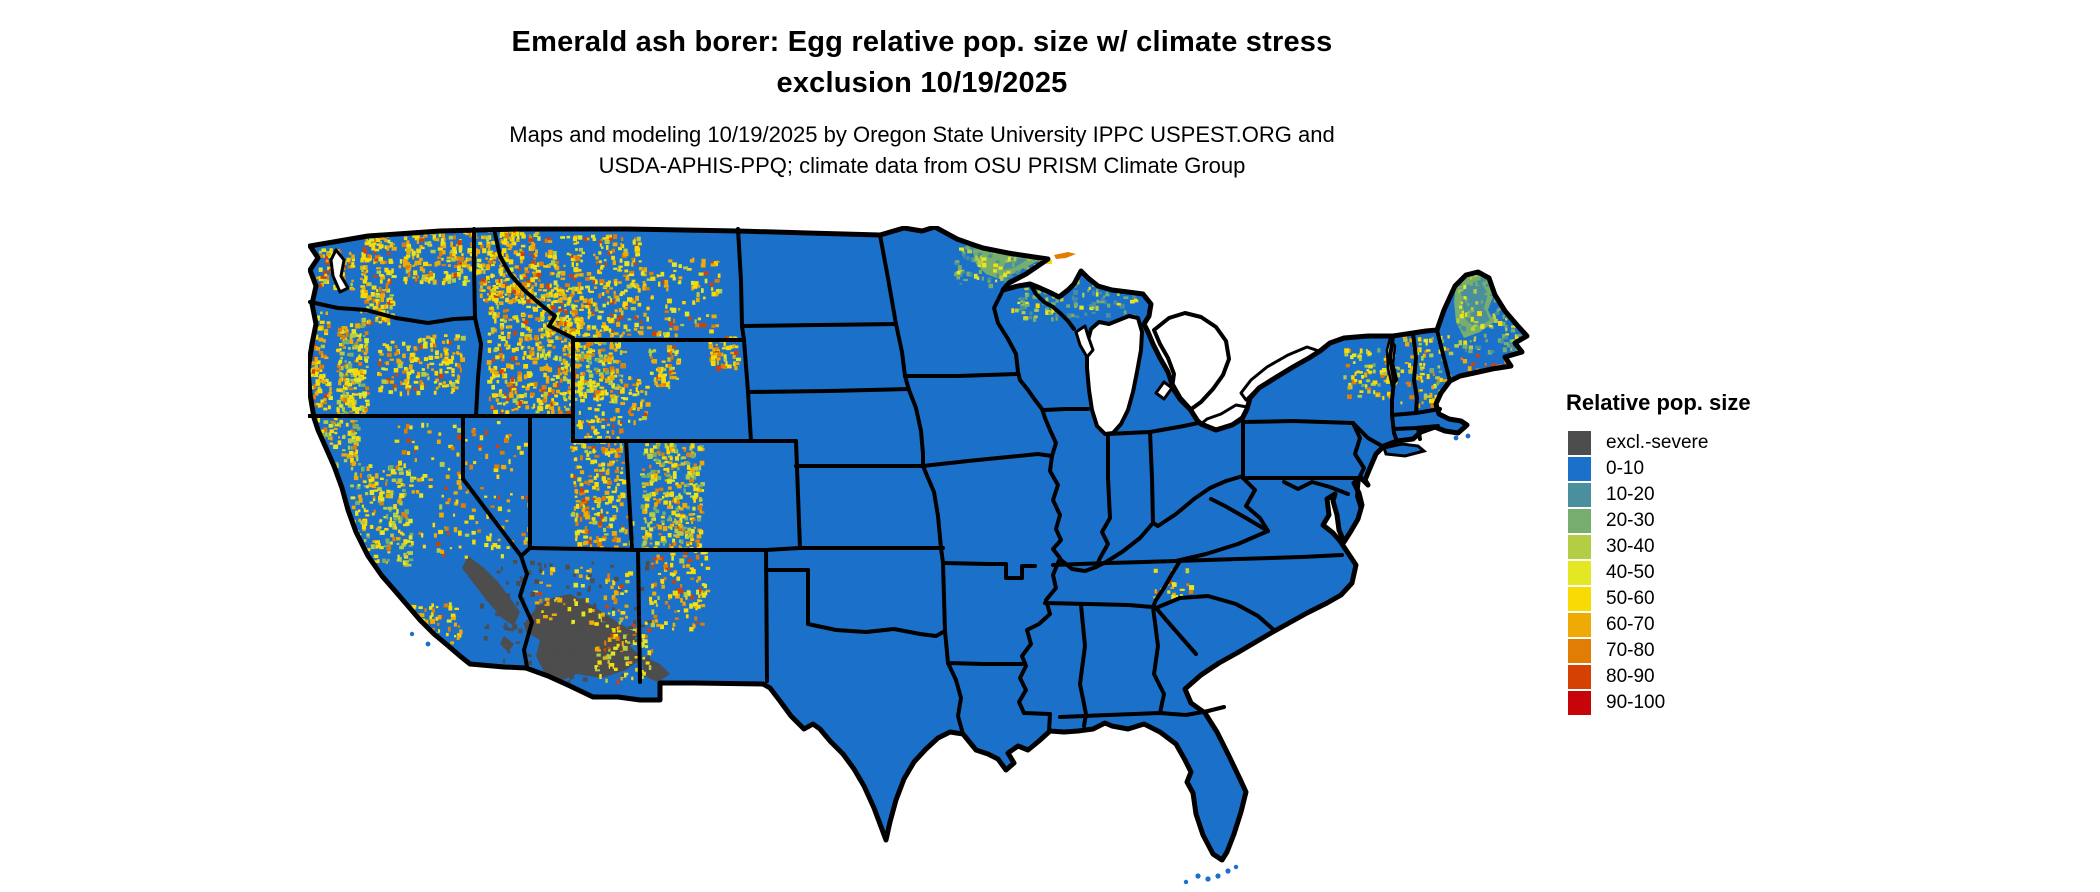 The width and height of the screenshot is (2100, 892). What do you see at coordinates (1176, 631) in the screenshot?
I see `border-ga-sc` at bounding box center [1176, 631].